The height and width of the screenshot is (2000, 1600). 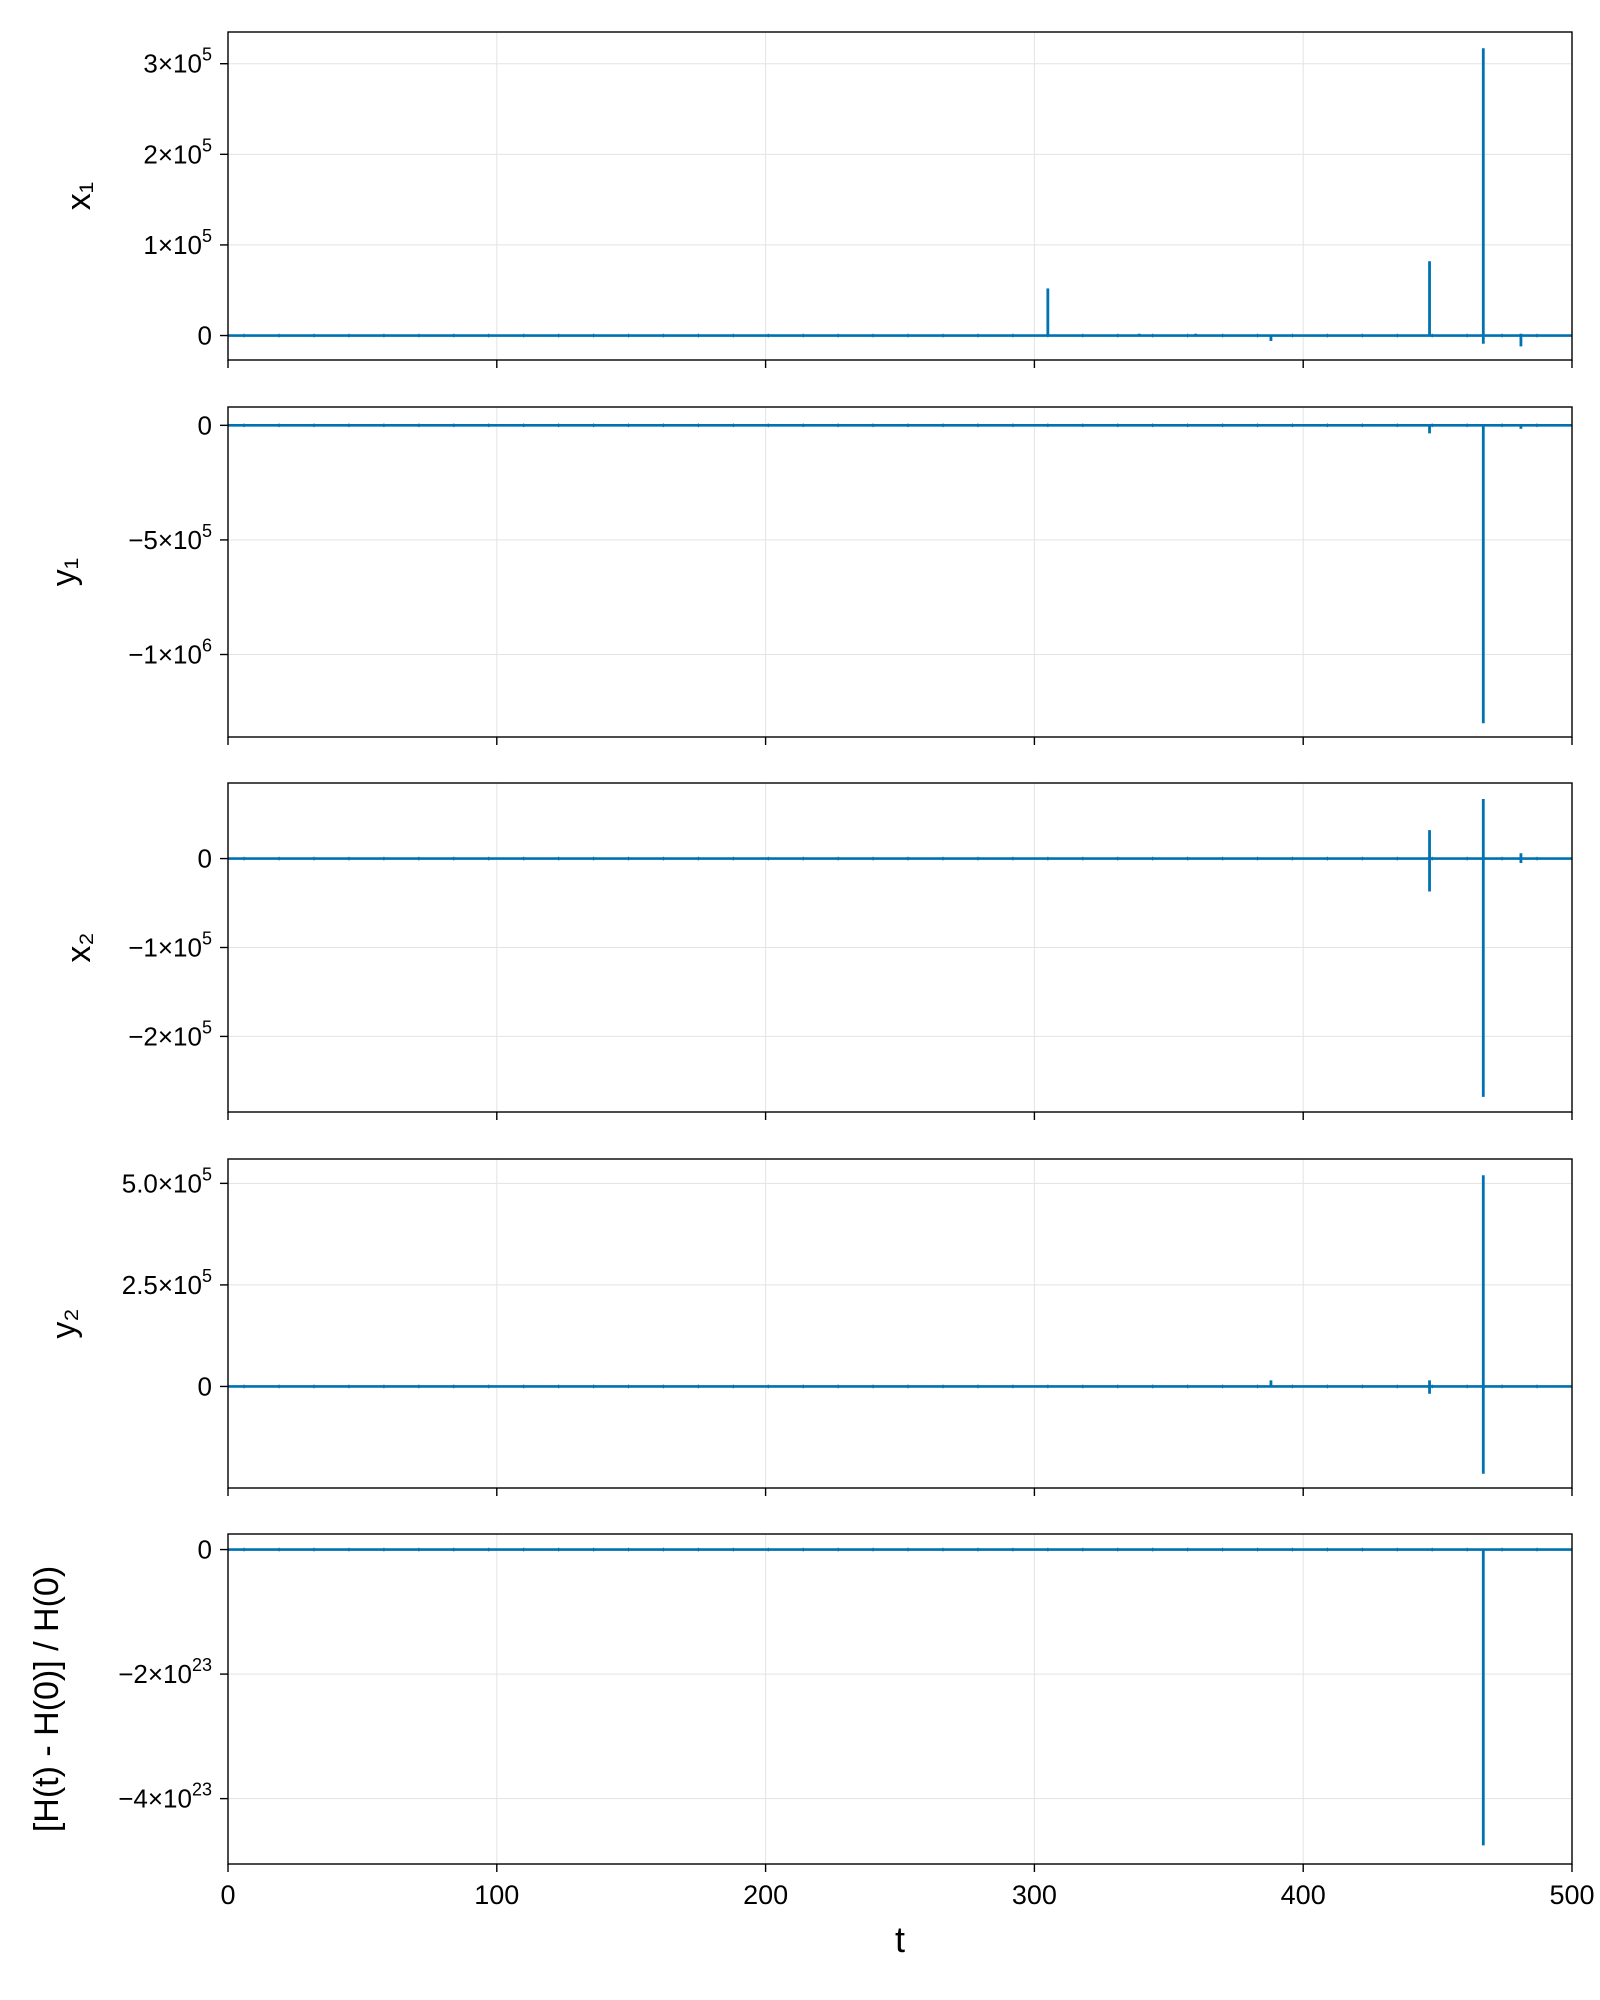 What do you see at coordinates (170, 946) in the screenshot?
I see `y-tick-label: −1×10⁵` at bounding box center [170, 946].